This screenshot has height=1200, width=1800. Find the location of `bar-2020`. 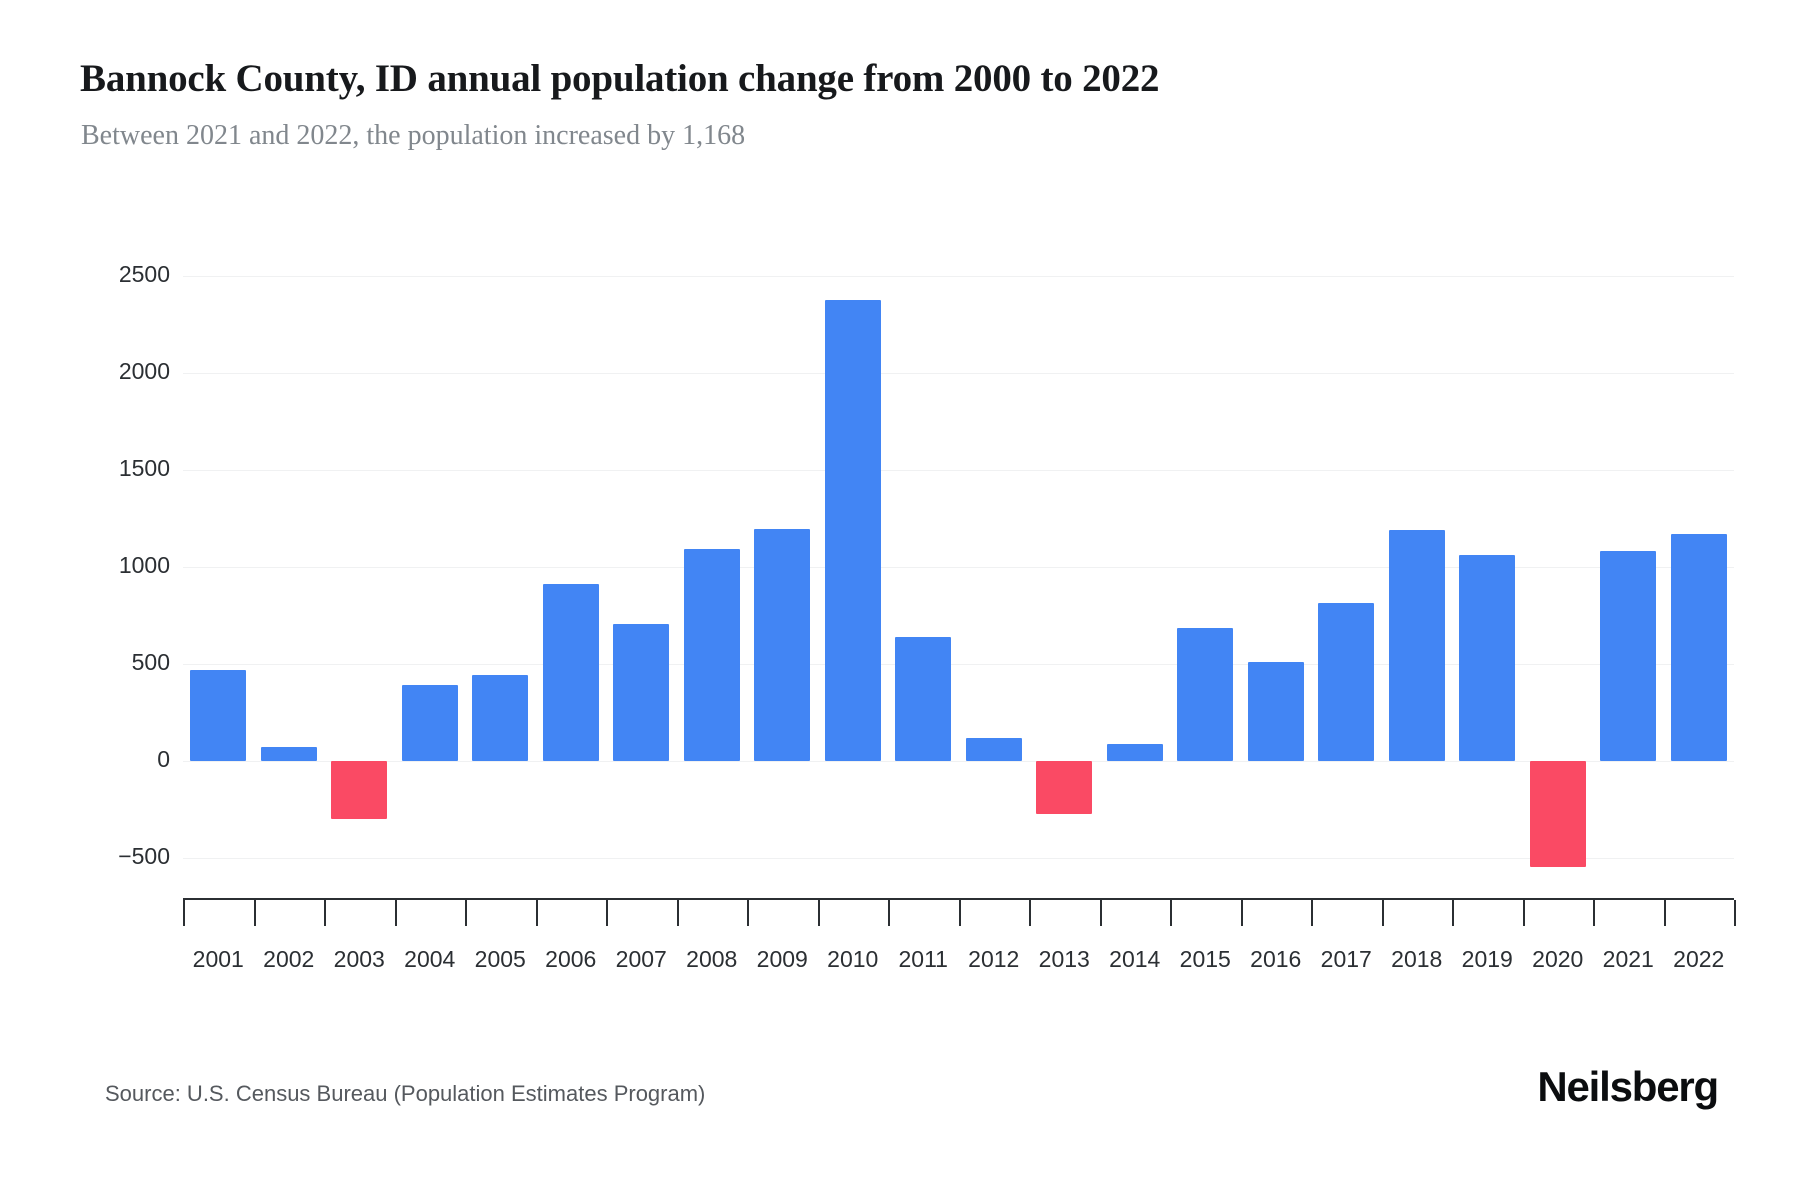

bar-2020 is located at coordinates (1557, 814).